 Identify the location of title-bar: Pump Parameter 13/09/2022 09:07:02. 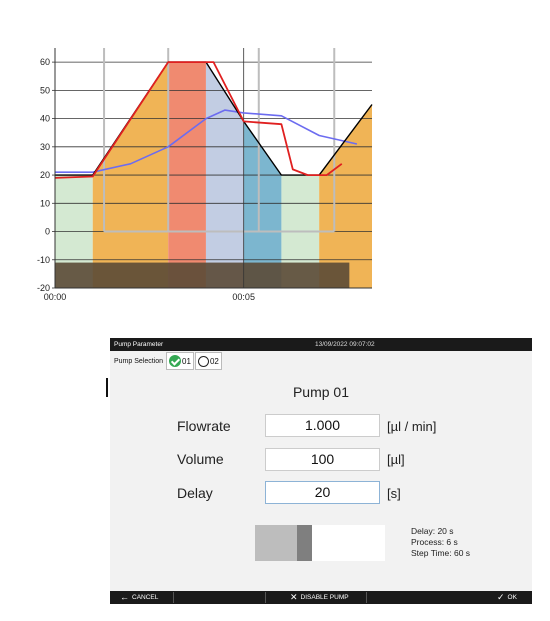
(321, 344).